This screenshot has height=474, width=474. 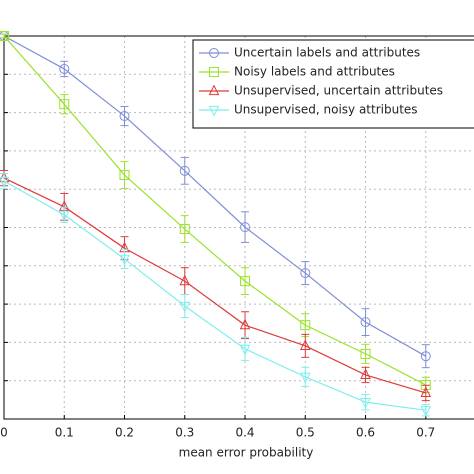 I want to click on legend-label: Noisy labels and attributes, so click(x=314, y=72).